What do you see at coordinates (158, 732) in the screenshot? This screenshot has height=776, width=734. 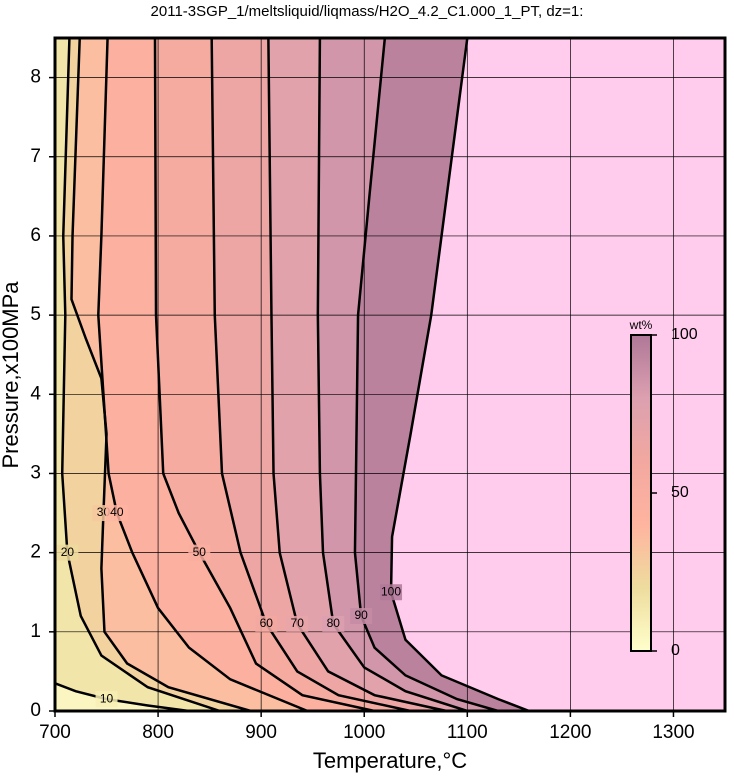 I see `x-tick-label: 800` at bounding box center [158, 732].